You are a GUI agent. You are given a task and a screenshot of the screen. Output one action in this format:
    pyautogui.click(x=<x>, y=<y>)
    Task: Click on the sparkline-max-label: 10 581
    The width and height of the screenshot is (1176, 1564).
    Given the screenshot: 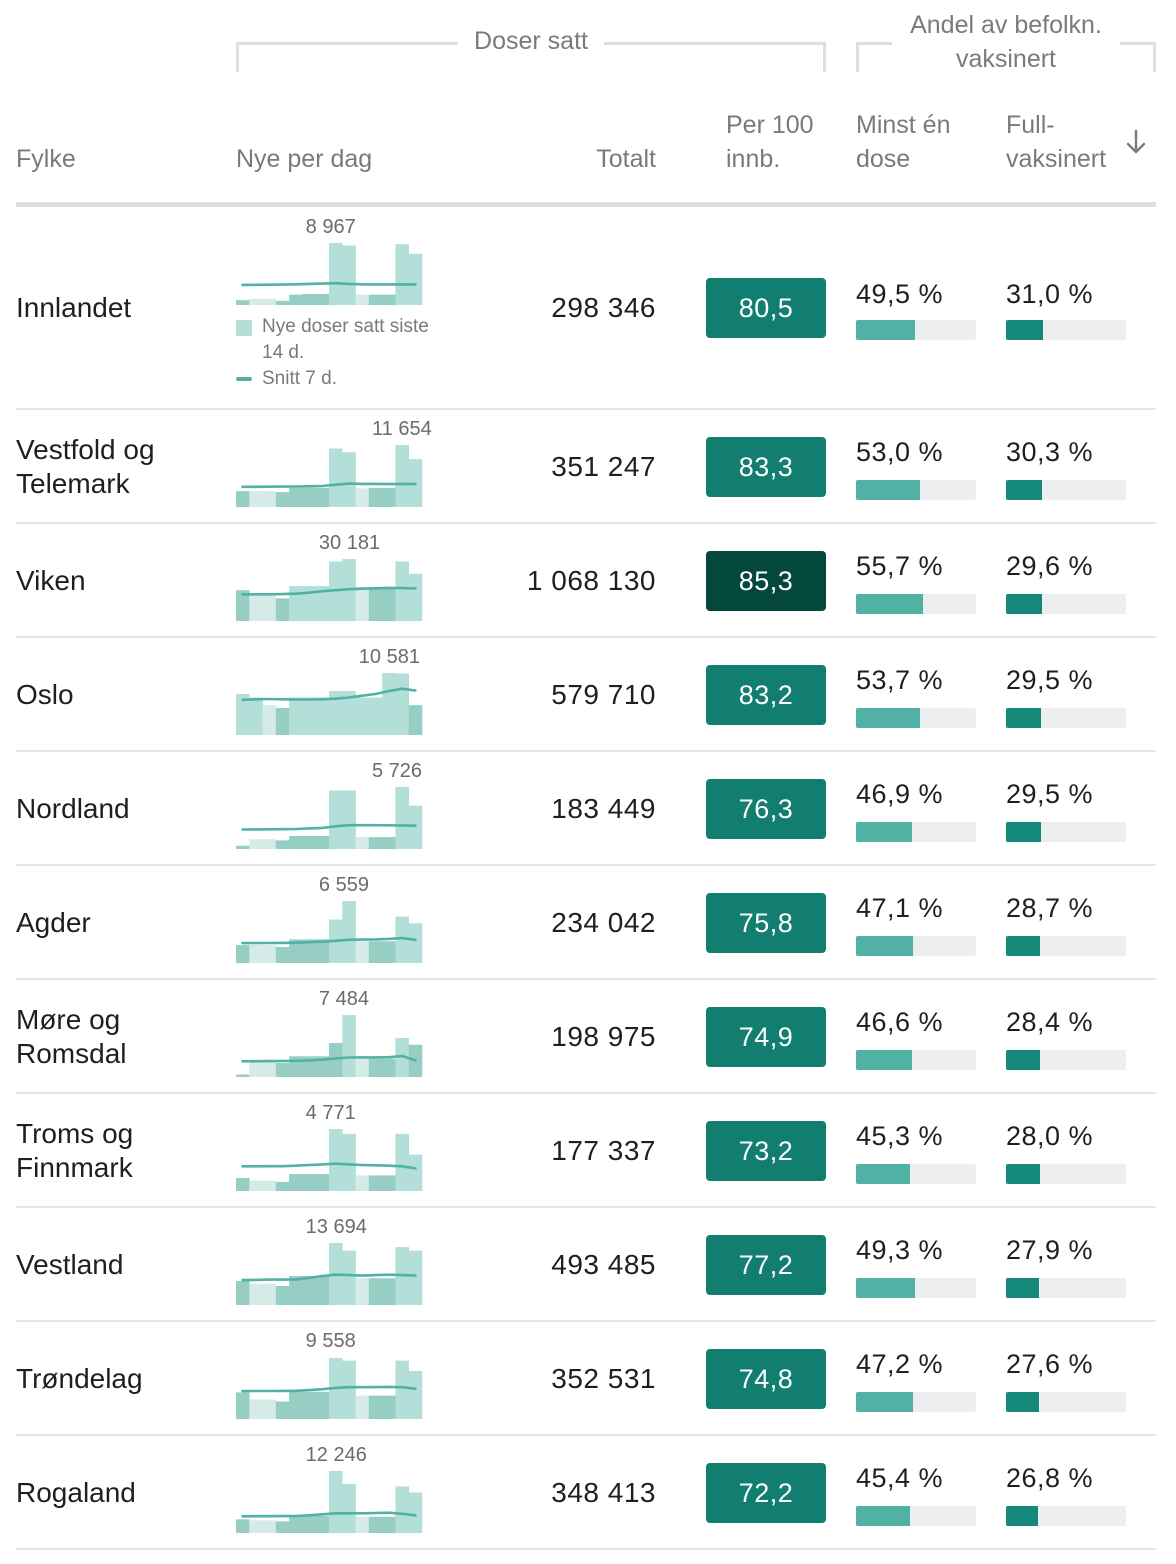 What is the action you would take?
    pyautogui.click(x=389, y=657)
    